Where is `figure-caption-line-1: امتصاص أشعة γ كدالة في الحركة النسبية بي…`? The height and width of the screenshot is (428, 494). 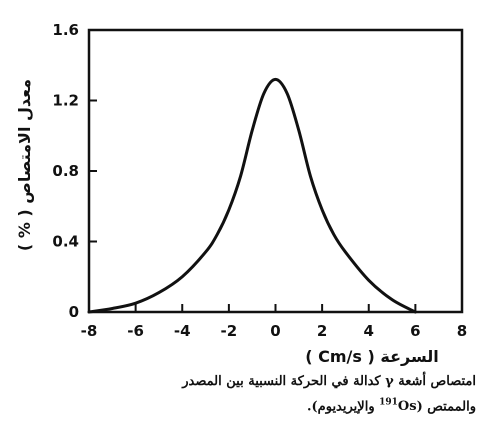
figure-caption-line-1: امتصاص أشعة γ كدالة في الحركة النسبية بي… is located at coordinates (329, 381).